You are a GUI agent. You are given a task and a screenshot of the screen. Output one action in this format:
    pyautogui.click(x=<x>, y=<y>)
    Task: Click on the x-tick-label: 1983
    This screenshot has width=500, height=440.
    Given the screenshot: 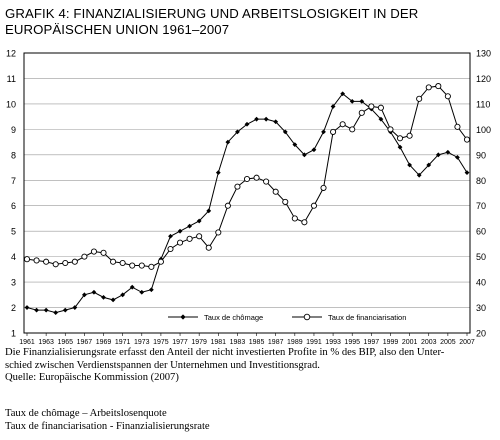 What is the action you would take?
    pyautogui.click(x=238, y=342)
    